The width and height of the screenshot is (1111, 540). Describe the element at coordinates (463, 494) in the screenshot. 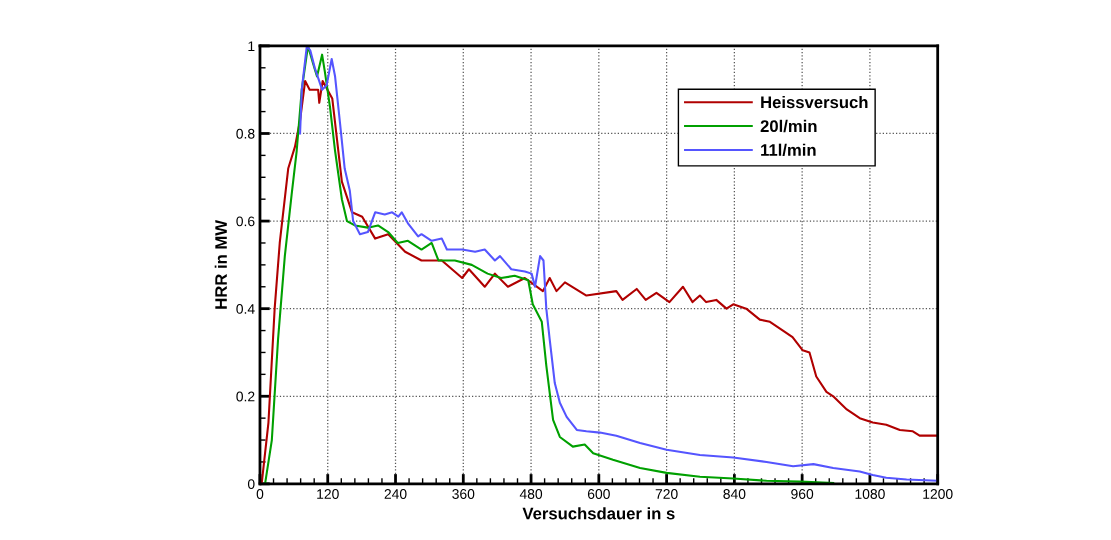

I see `x-tick-label: 360` at that location.